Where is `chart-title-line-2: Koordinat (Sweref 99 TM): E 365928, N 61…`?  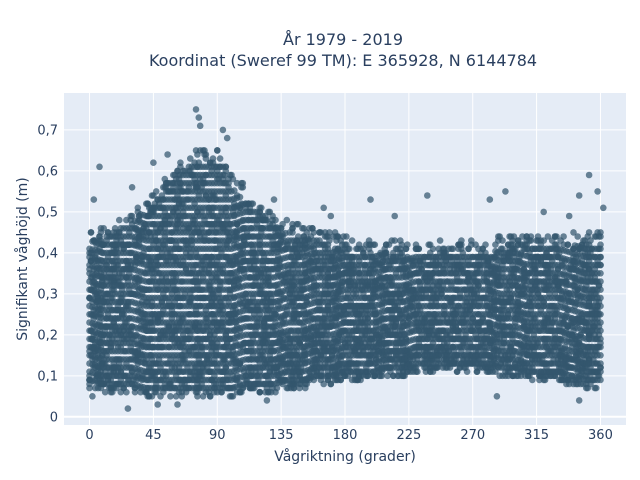
chart-title-line-2: Koordinat (Sweref 99 TM): E 365928, N 61… is located at coordinates (343, 60).